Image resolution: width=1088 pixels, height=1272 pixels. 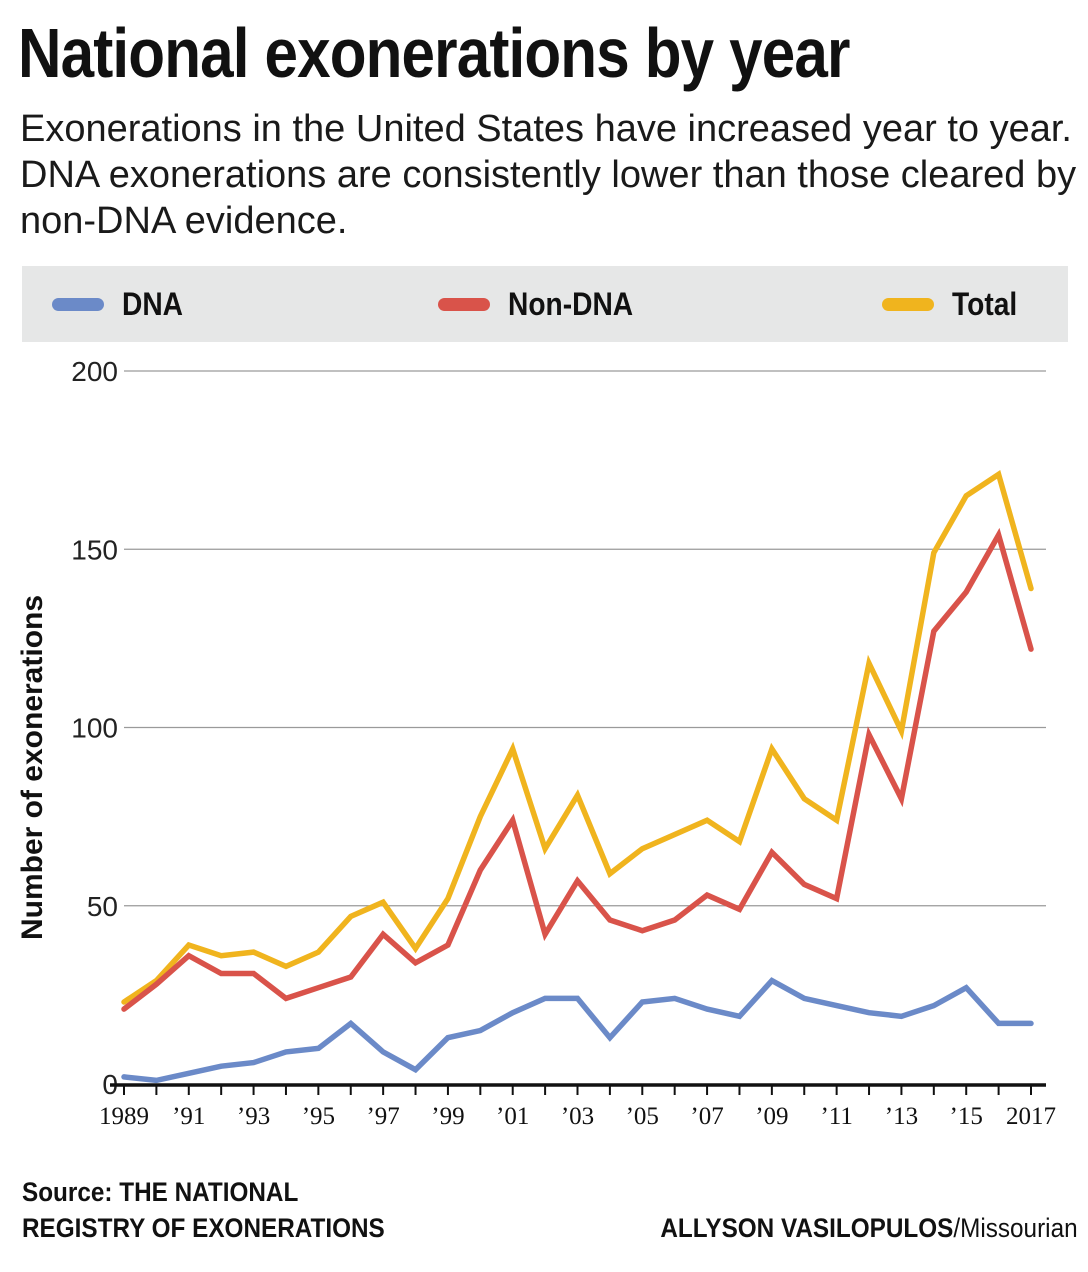 I want to click on x-tick-label-2011: ’11, so click(x=836, y=1116).